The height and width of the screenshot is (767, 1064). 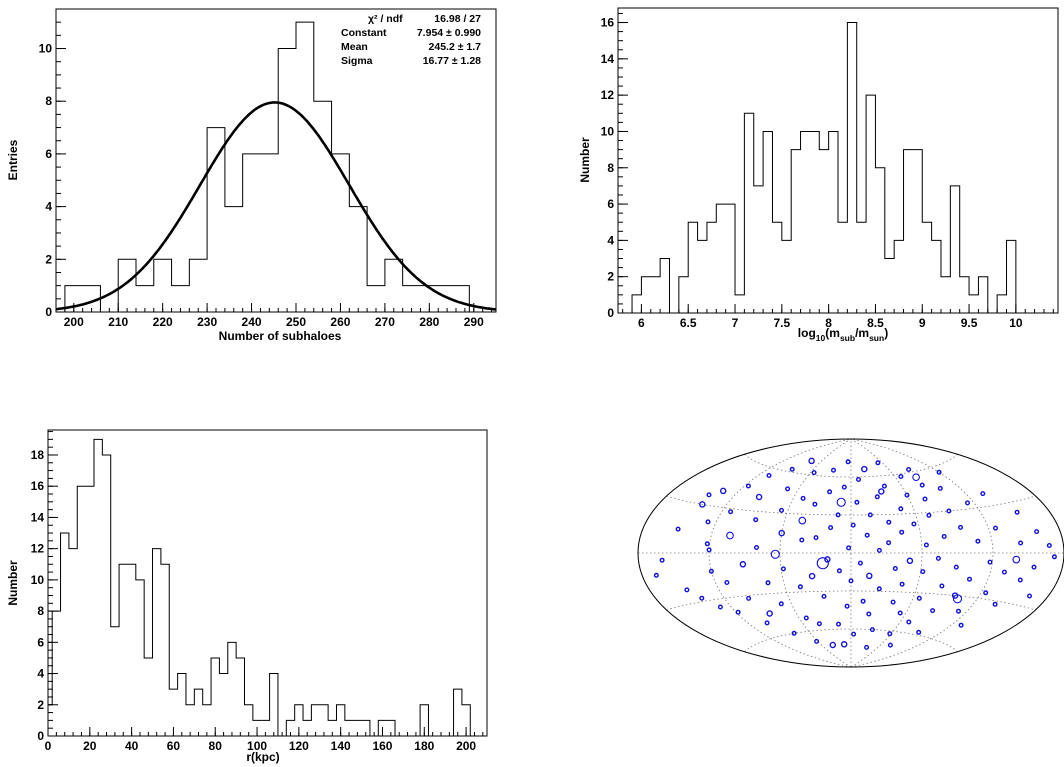 I want to click on p2-ytick-label: 16, so click(x=608, y=23).